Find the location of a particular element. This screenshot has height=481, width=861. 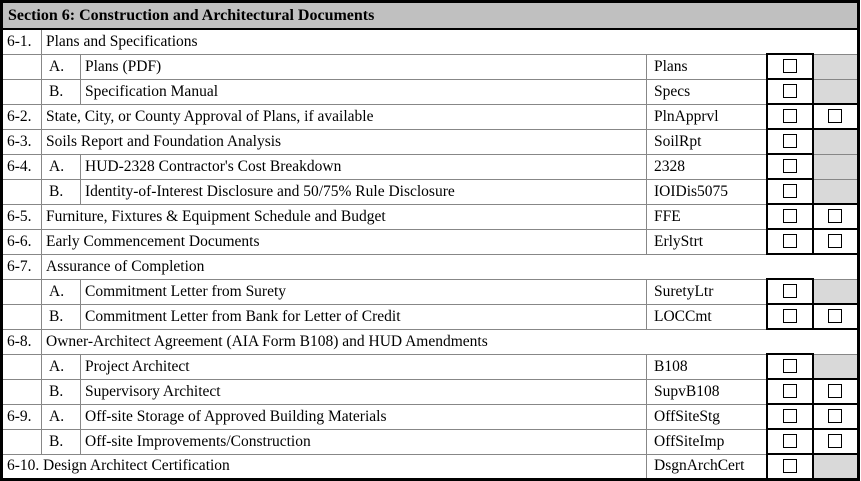

item-number-cell: 6-5. is located at coordinates (21, 216).